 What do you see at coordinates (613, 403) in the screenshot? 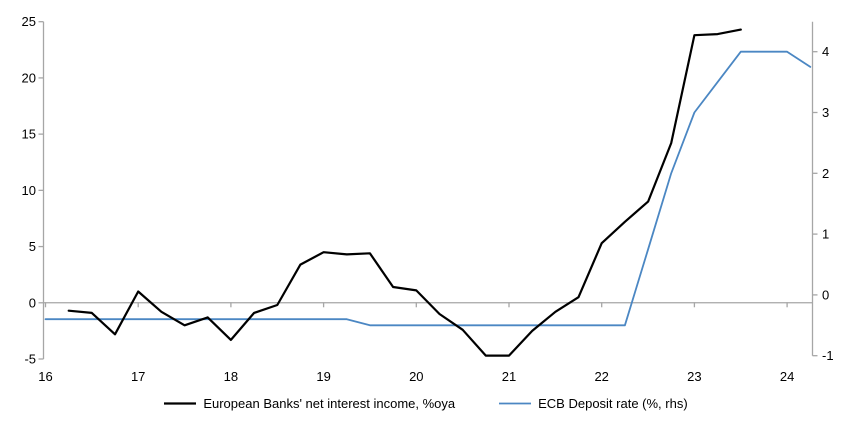
I see `legend-label-ecb-deposit-rate: ECB Deposit rate (%, rhs)` at bounding box center [613, 403].